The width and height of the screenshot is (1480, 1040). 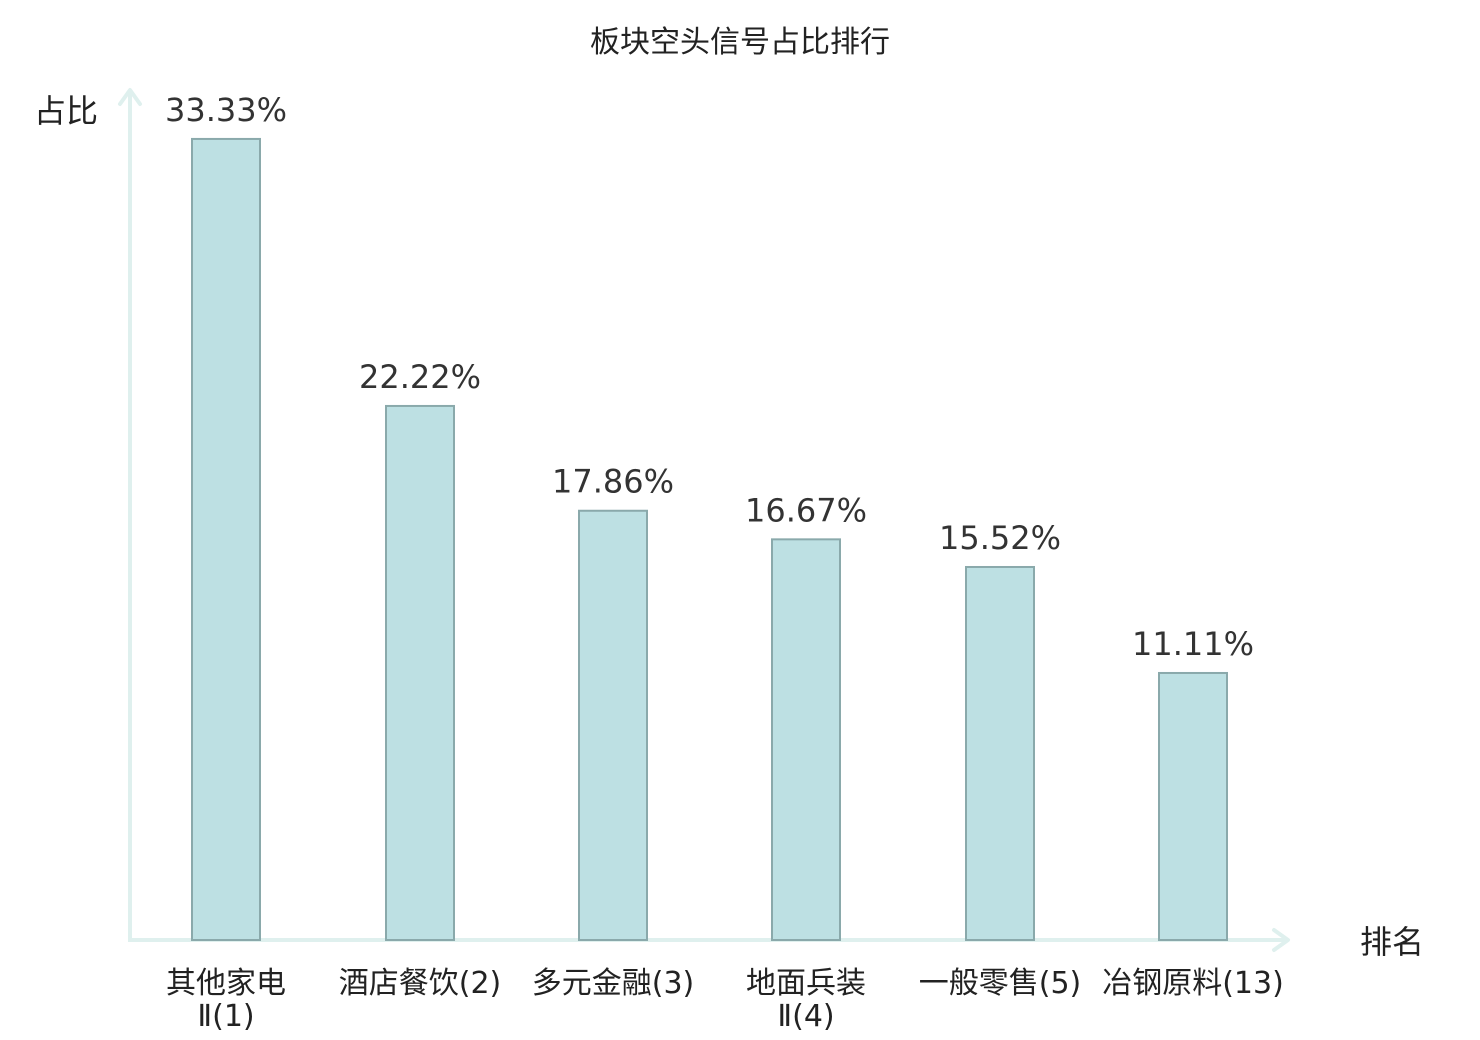 What do you see at coordinates (130, 97) in the screenshot?
I see `y-axis-arrow-icon` at bounding box center [130, 97].